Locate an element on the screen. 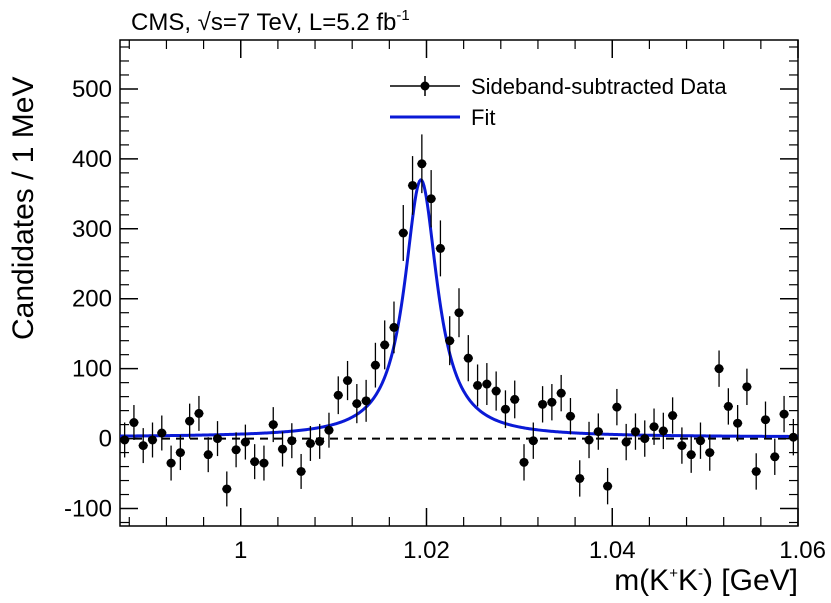 This screenshot has height=603, width=831. xlabel-sup-plus: + is located at coordinates (673, 573).